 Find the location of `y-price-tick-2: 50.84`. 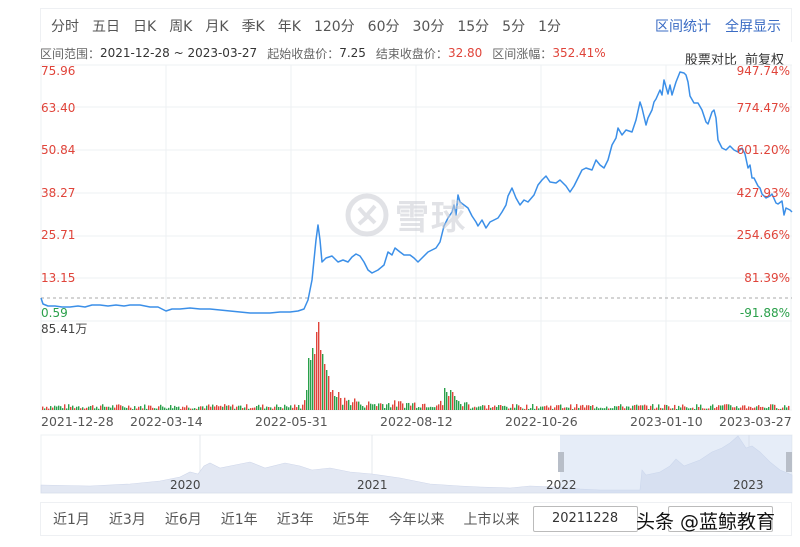

y-price-tick-2: 50.84 is located at coordinates (58, 150).